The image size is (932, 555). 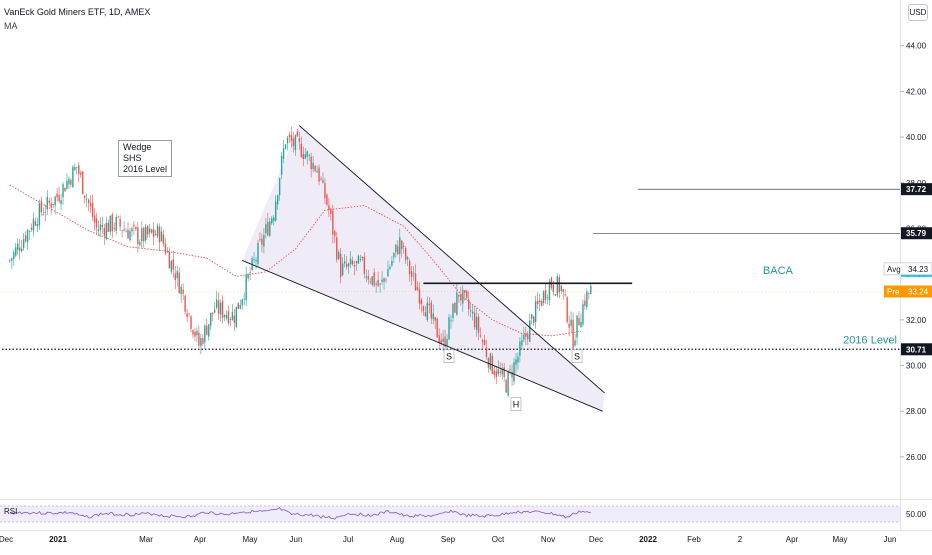 What do you see at coordinates (145, 158) in the screenshot?
I see `wedge-note: Wedge SHS 2016 Level` at bounding box center [145, 158].